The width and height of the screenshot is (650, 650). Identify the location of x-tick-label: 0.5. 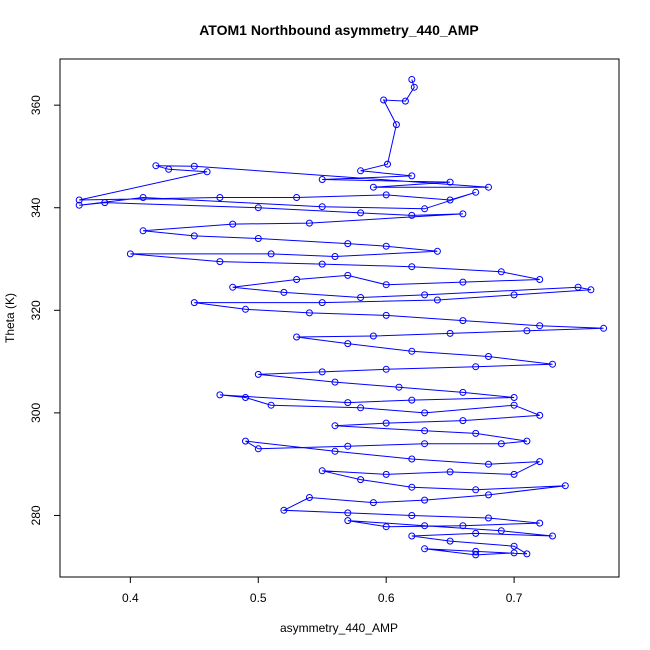
(258, 598).